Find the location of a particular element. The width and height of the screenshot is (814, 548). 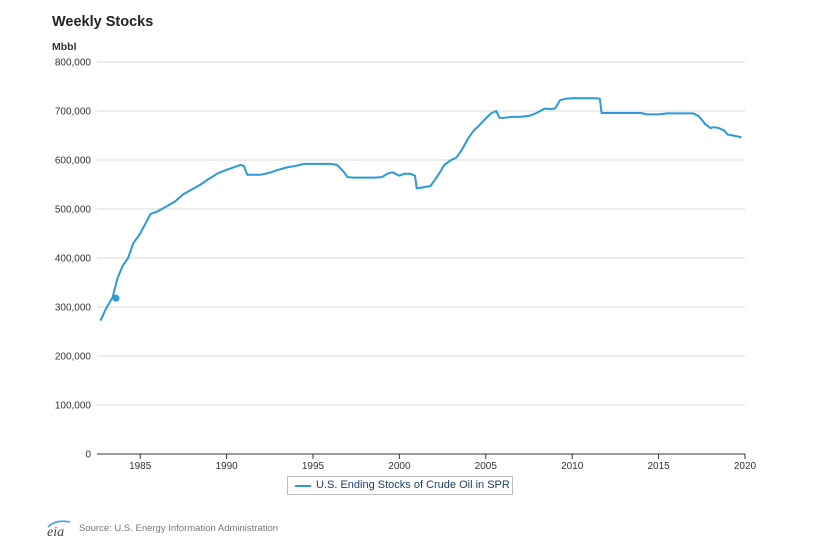

y-tick-label: 200,000 is located at coordinates (73, 357).